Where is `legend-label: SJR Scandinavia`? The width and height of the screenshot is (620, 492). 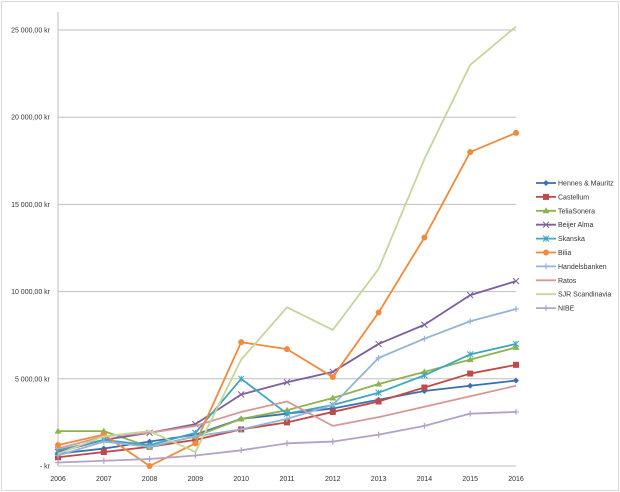
legend-label: SJR Scandinavia is located at coordinates (584, 295).